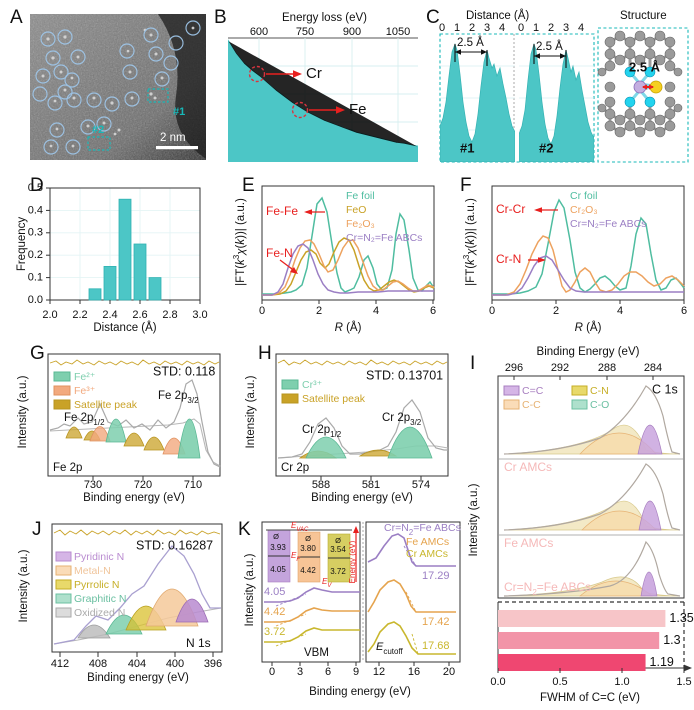 The width and height of the screenshot is (694, 710). Describe the element at coordinates (474, 519) in the screenshot. I see `panel-i-ylabel: Intensity (a.u.)` at that location.